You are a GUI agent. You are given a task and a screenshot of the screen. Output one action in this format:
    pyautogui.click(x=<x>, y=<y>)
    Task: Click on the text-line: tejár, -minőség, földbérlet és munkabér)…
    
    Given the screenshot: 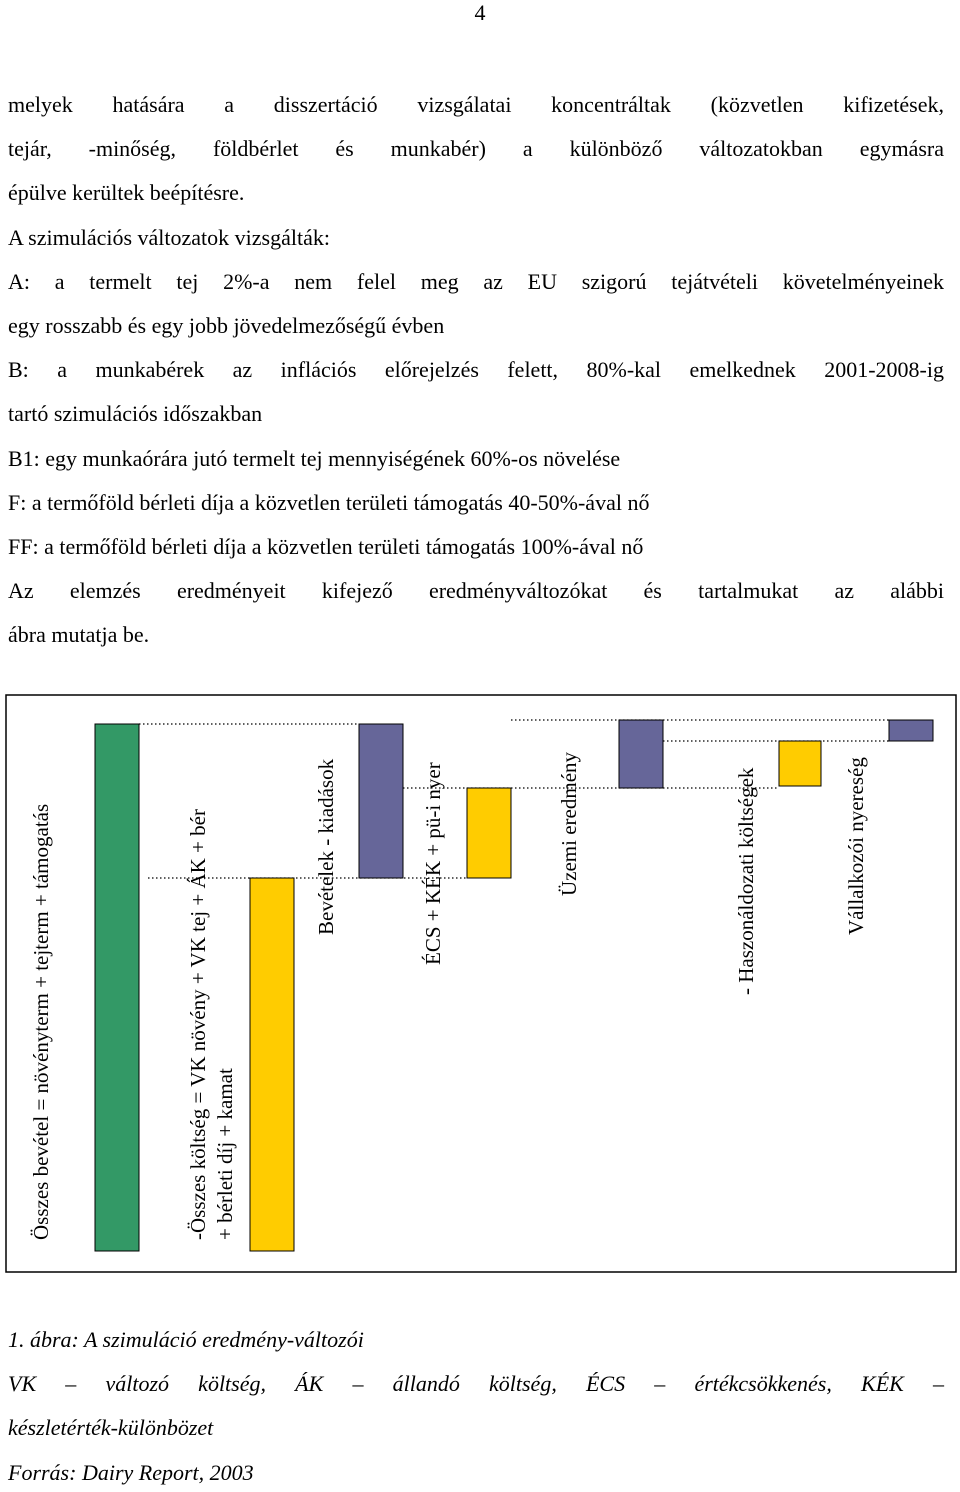 What is the action you would take?
    pyautogui.click(x=476, y=149)
    